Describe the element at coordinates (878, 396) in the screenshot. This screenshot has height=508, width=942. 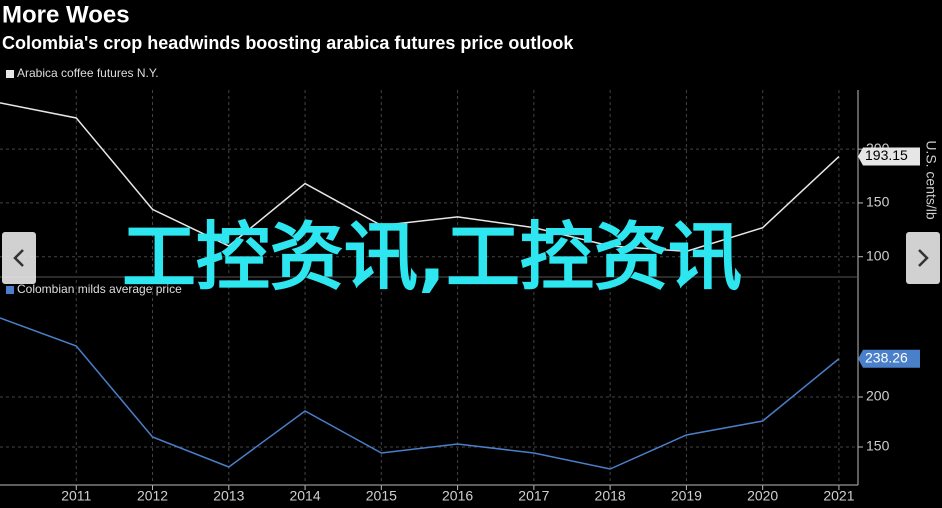
I see `y-tick-label: 200` at that location.